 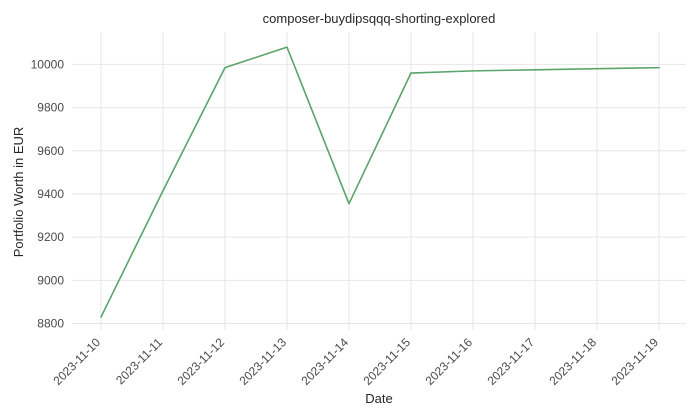 I want to click on x-axis-title: Date, so click(x=378, y=398).